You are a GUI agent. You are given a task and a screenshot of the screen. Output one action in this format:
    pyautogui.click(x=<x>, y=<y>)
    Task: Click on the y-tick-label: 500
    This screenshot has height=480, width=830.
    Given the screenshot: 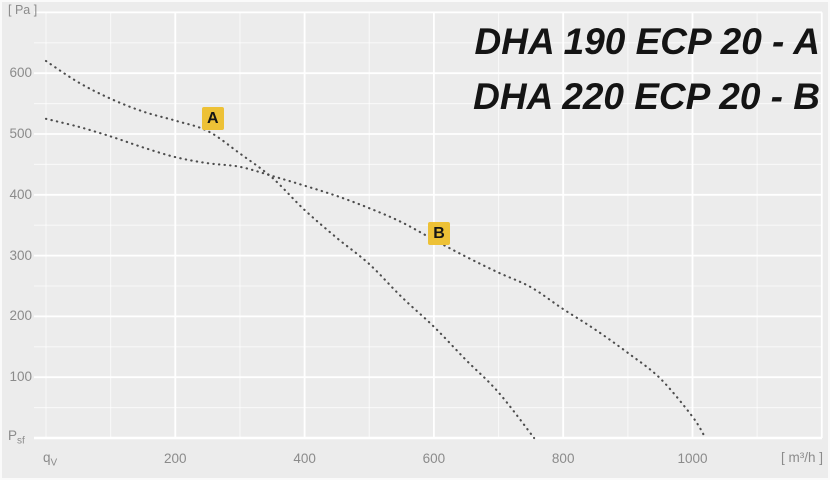 What is the action you would take?
    pyautogui.click(x=20, y=133)
    